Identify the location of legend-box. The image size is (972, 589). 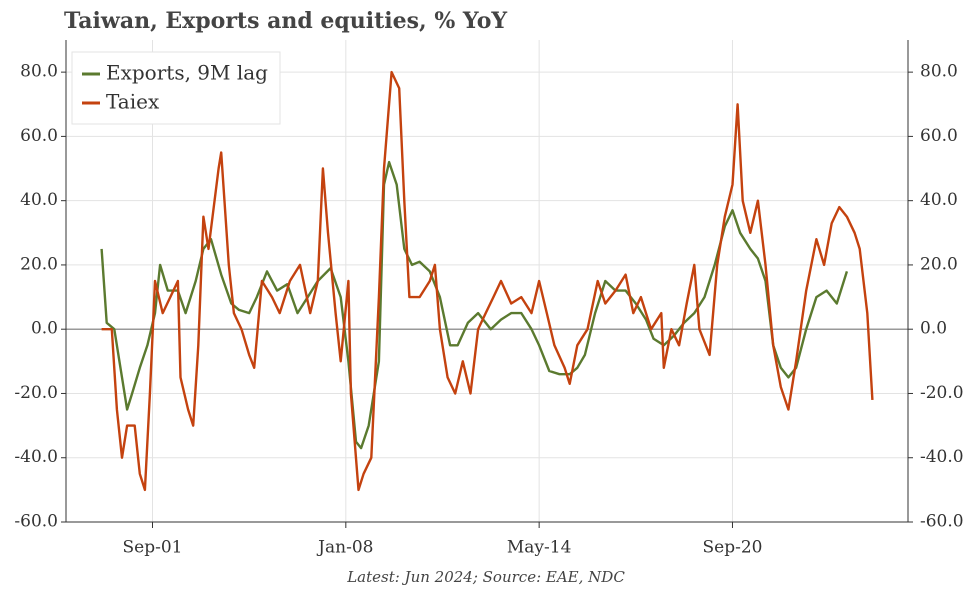
(176, 88).